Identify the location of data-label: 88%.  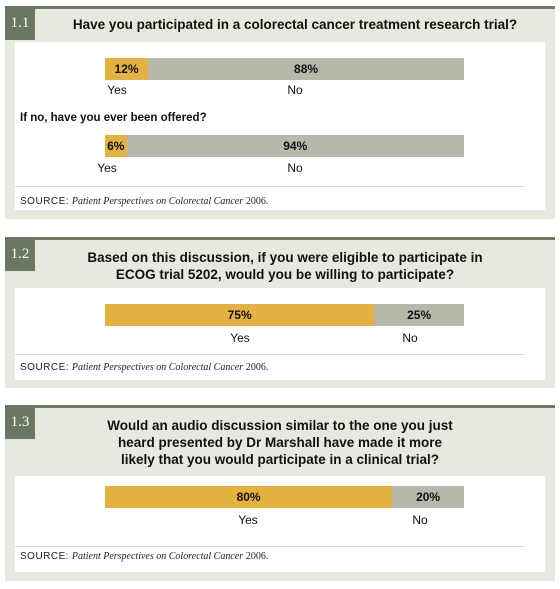
(306, 69).